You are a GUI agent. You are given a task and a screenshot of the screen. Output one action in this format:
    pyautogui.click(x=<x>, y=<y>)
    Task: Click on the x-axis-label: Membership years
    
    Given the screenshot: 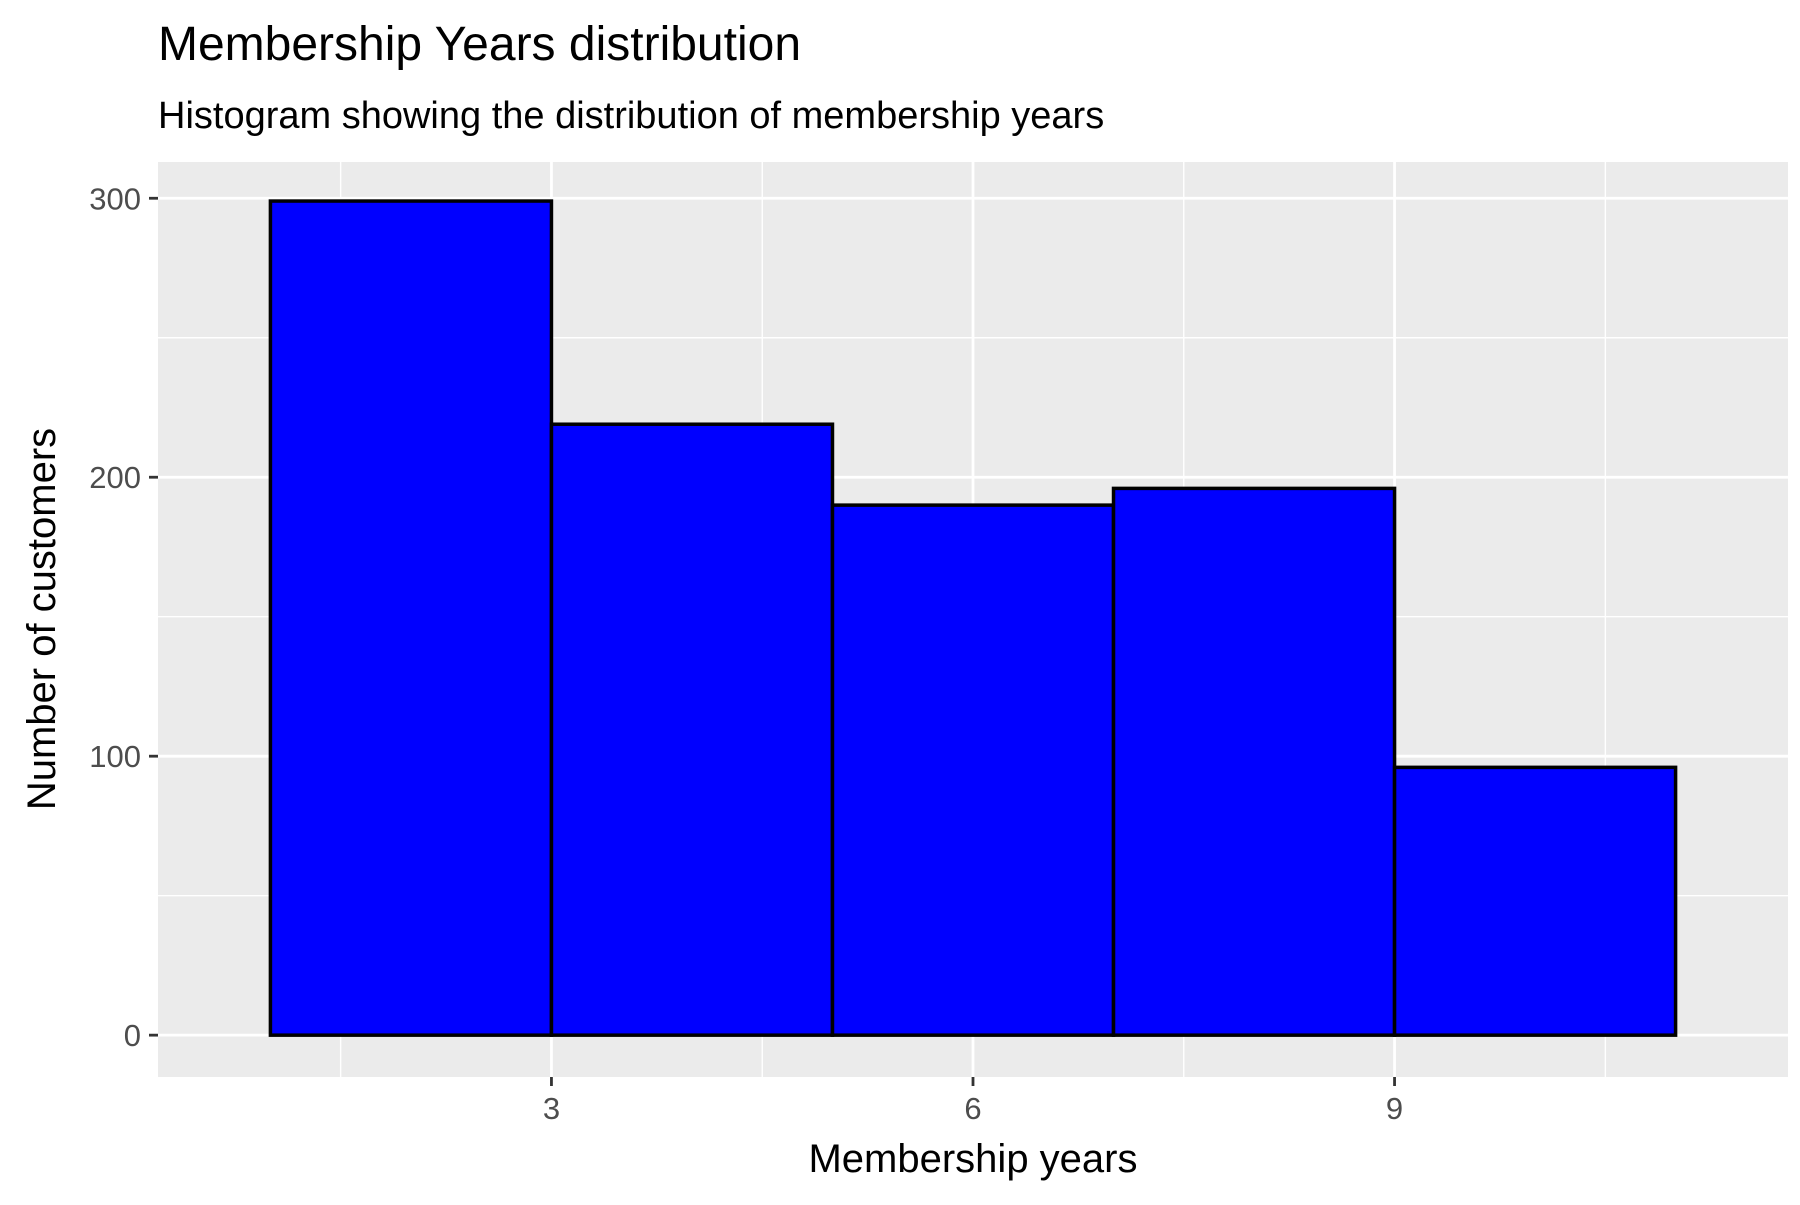 What is the action you would take?
    pyautogui.click(x=972, y=1159)
    